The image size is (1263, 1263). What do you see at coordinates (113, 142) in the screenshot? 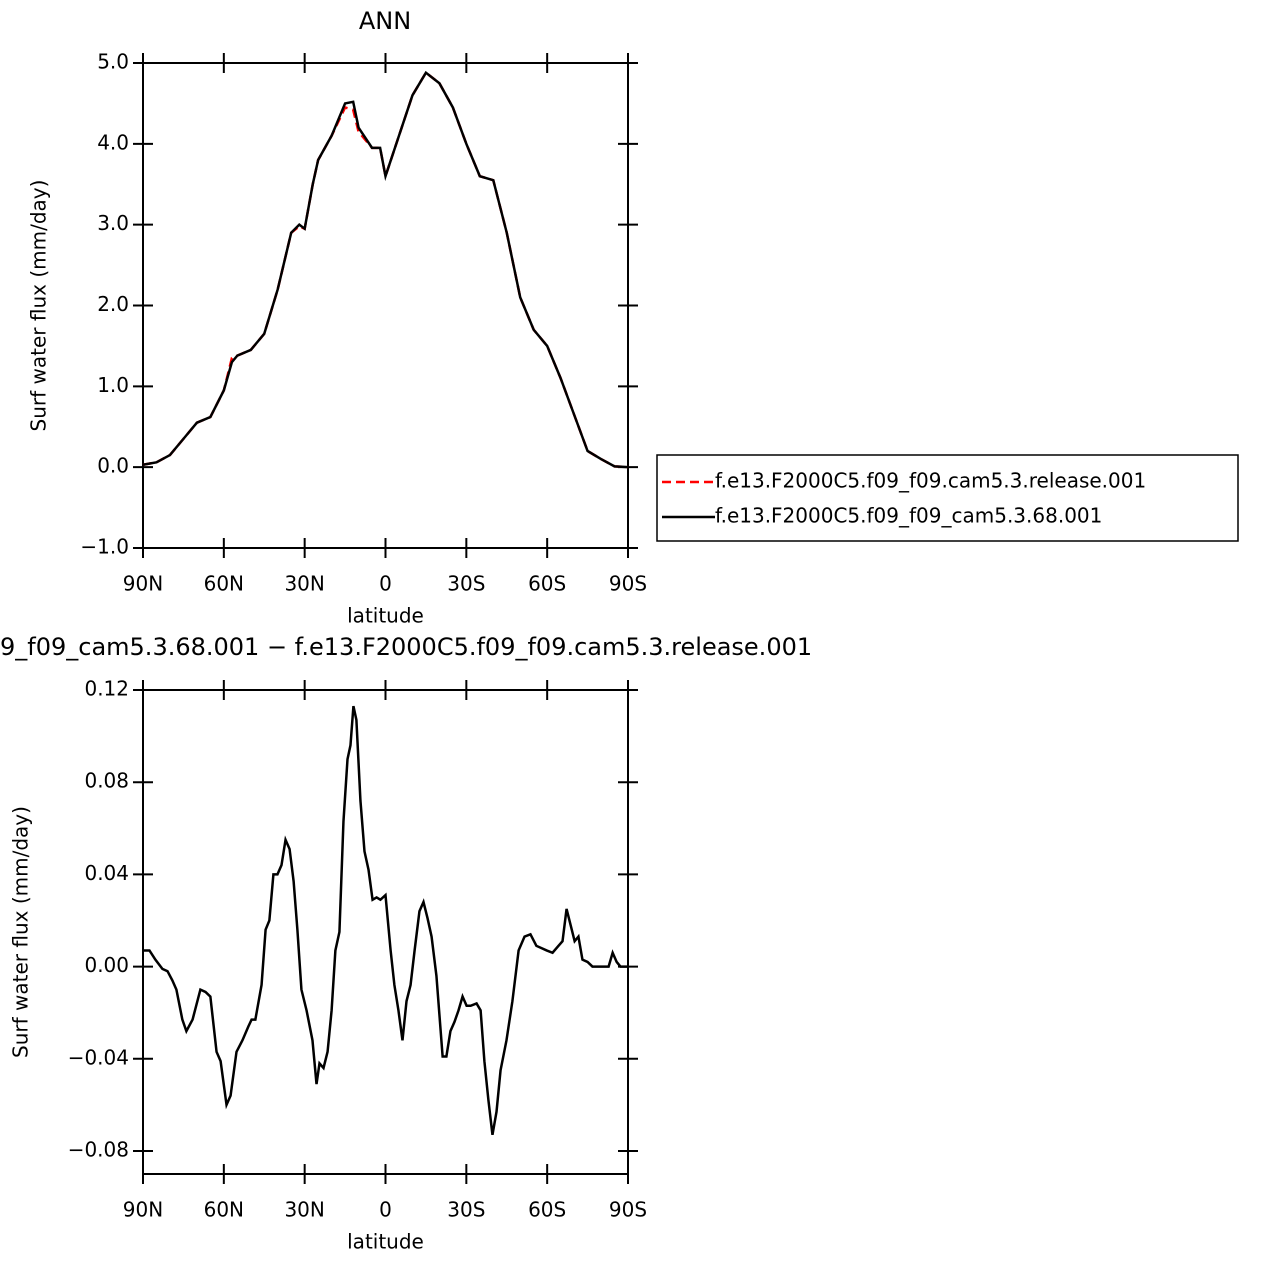
I see `y-tick-label: 4.0` at bounding box center [113, 142].